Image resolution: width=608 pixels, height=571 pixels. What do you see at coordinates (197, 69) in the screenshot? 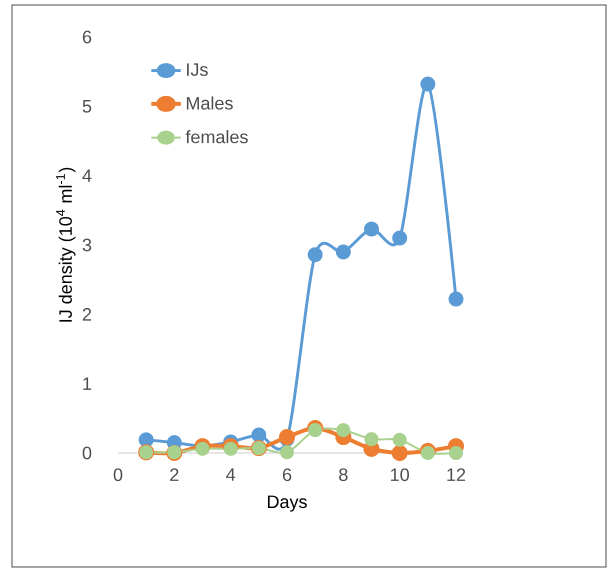
I see `legend-label: IJs` at bounding box center [197, 69].